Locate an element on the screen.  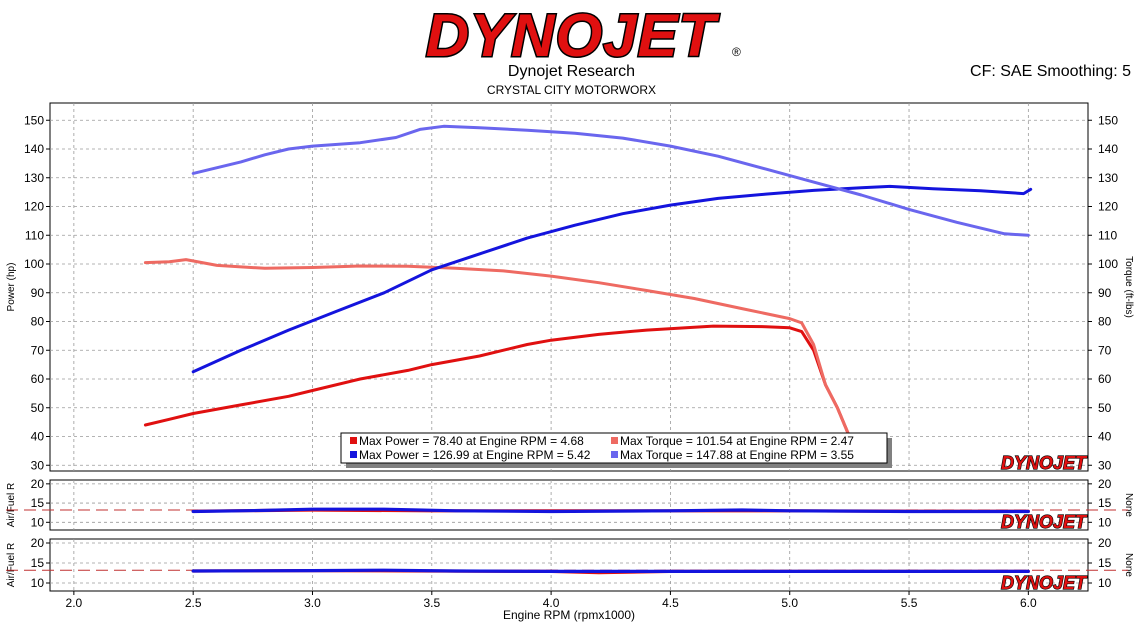
legend-entry: Max Torque = 101.54 at Engine RPM = 2.47 is located at coordinates (737, 441).